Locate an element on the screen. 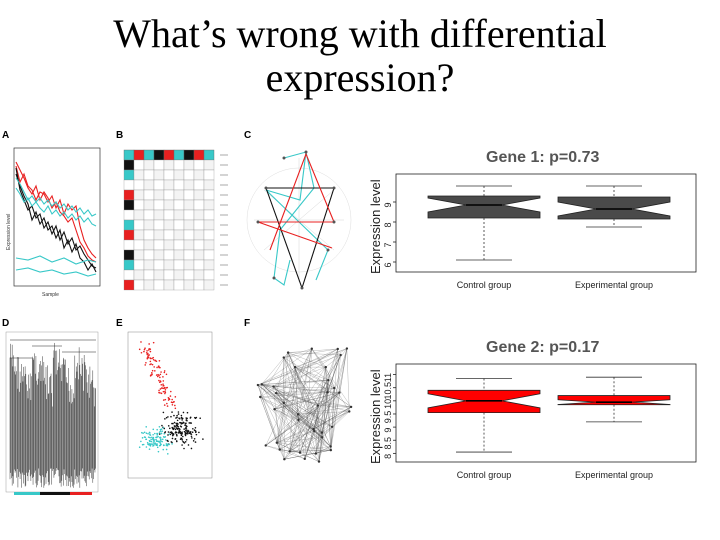 The image size is (720, 540). boxplot-ytick-label: 7 is located at coordinates (388, 244).